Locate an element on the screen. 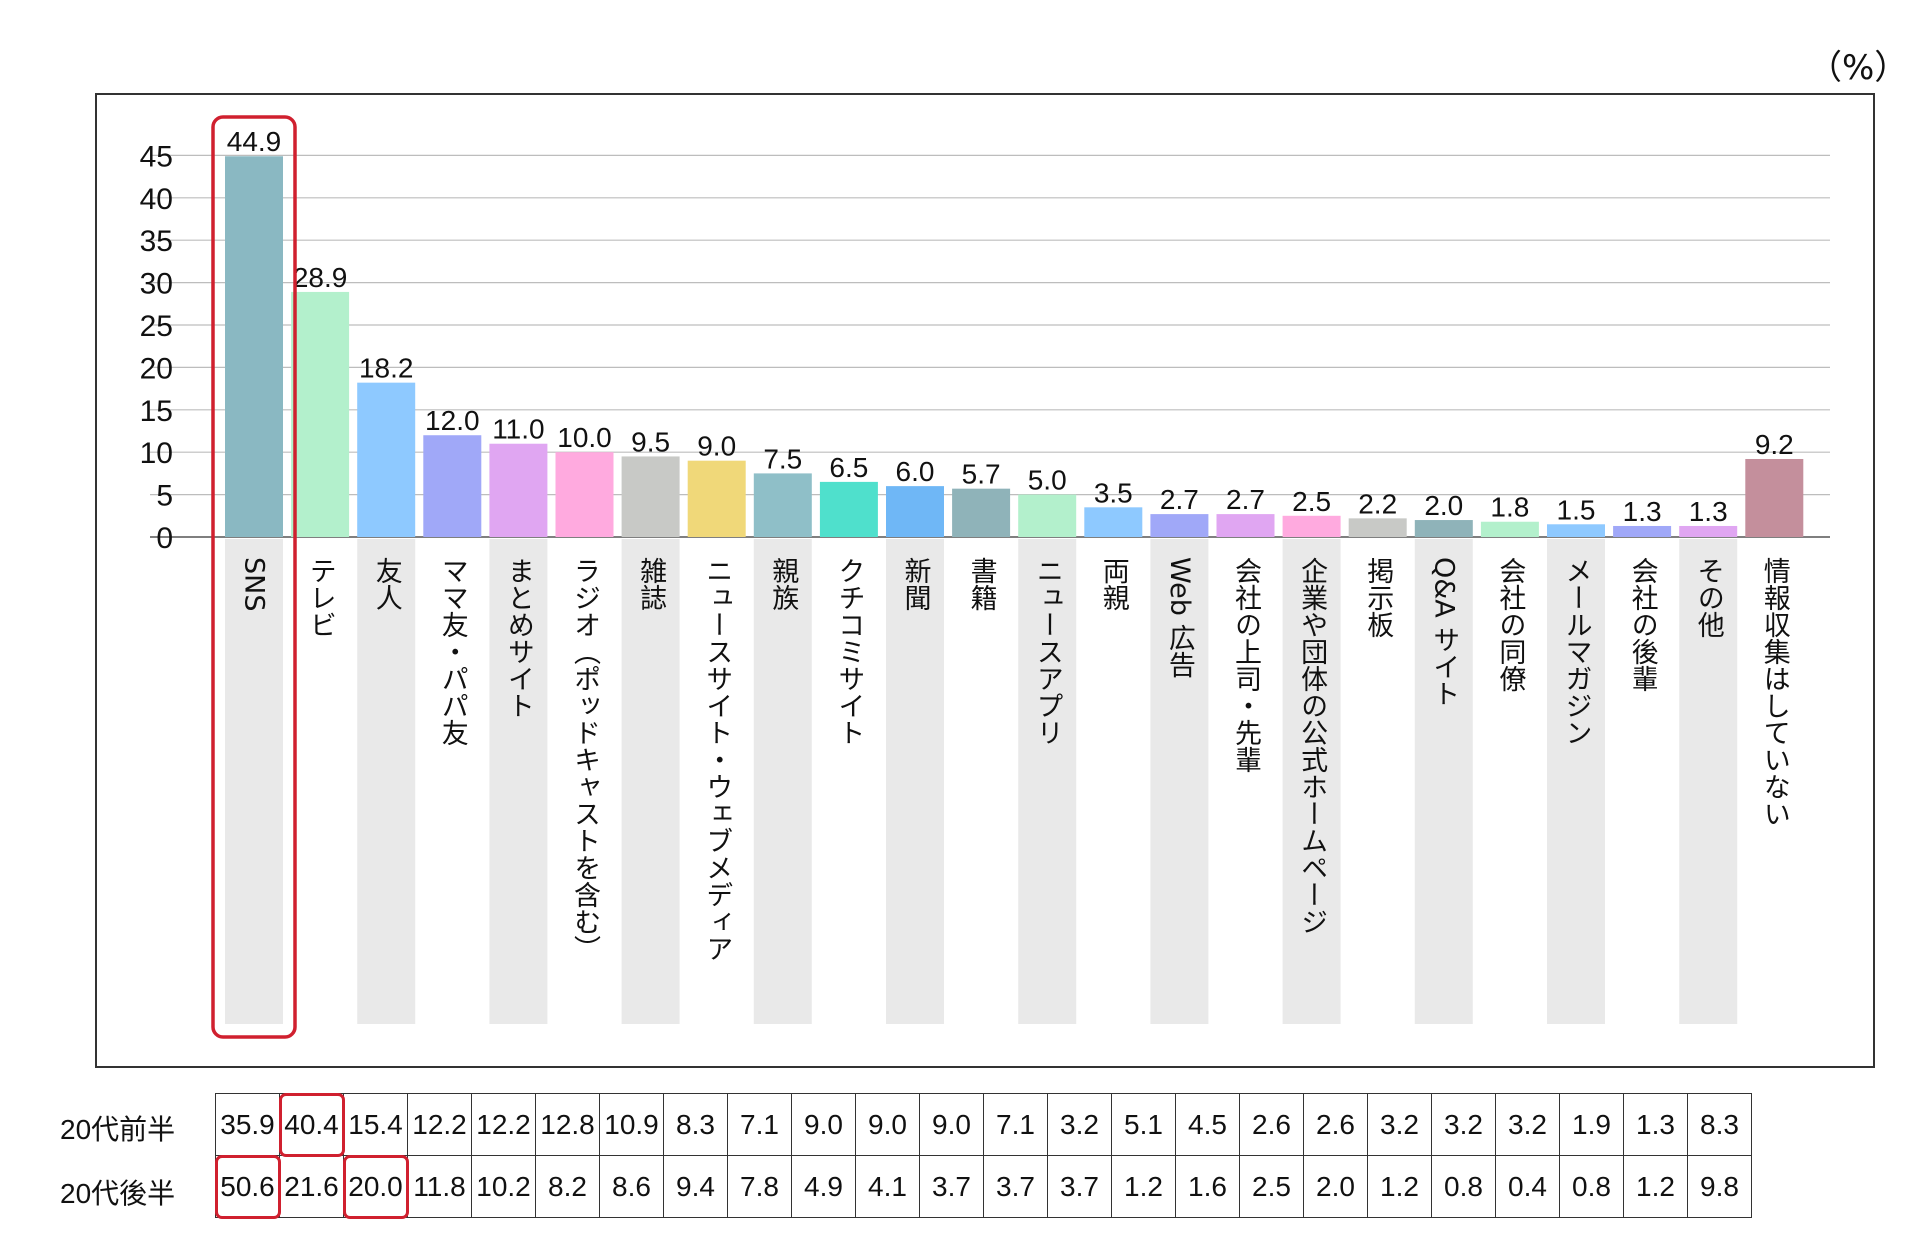  table-cell: 8.3 is located at coordinates (1719, 1124).